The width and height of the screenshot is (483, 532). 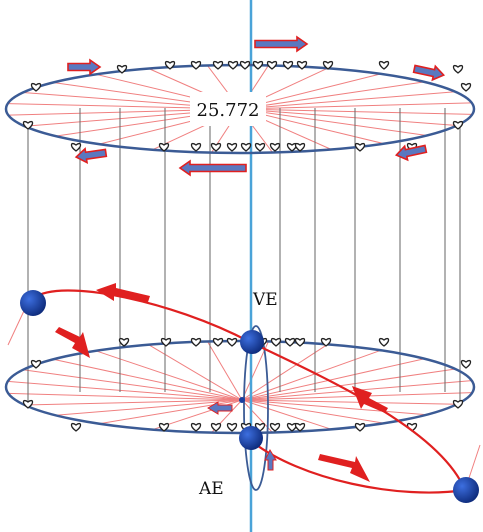 What do you see at coordinates (33, 303) in the screenshot?
I see `sphere-left` at bounding box center [33, 303].